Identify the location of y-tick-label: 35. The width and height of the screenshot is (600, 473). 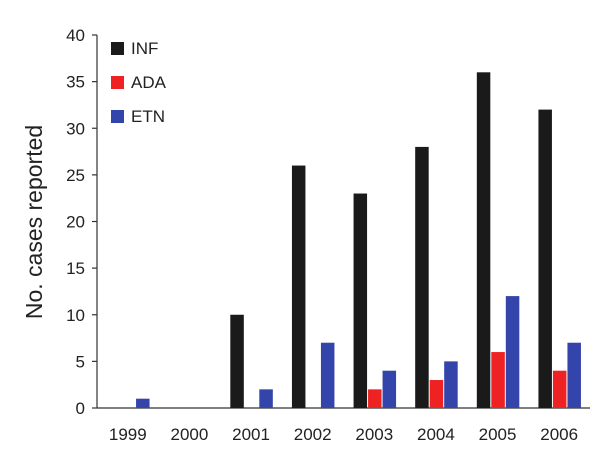
(75, 82).